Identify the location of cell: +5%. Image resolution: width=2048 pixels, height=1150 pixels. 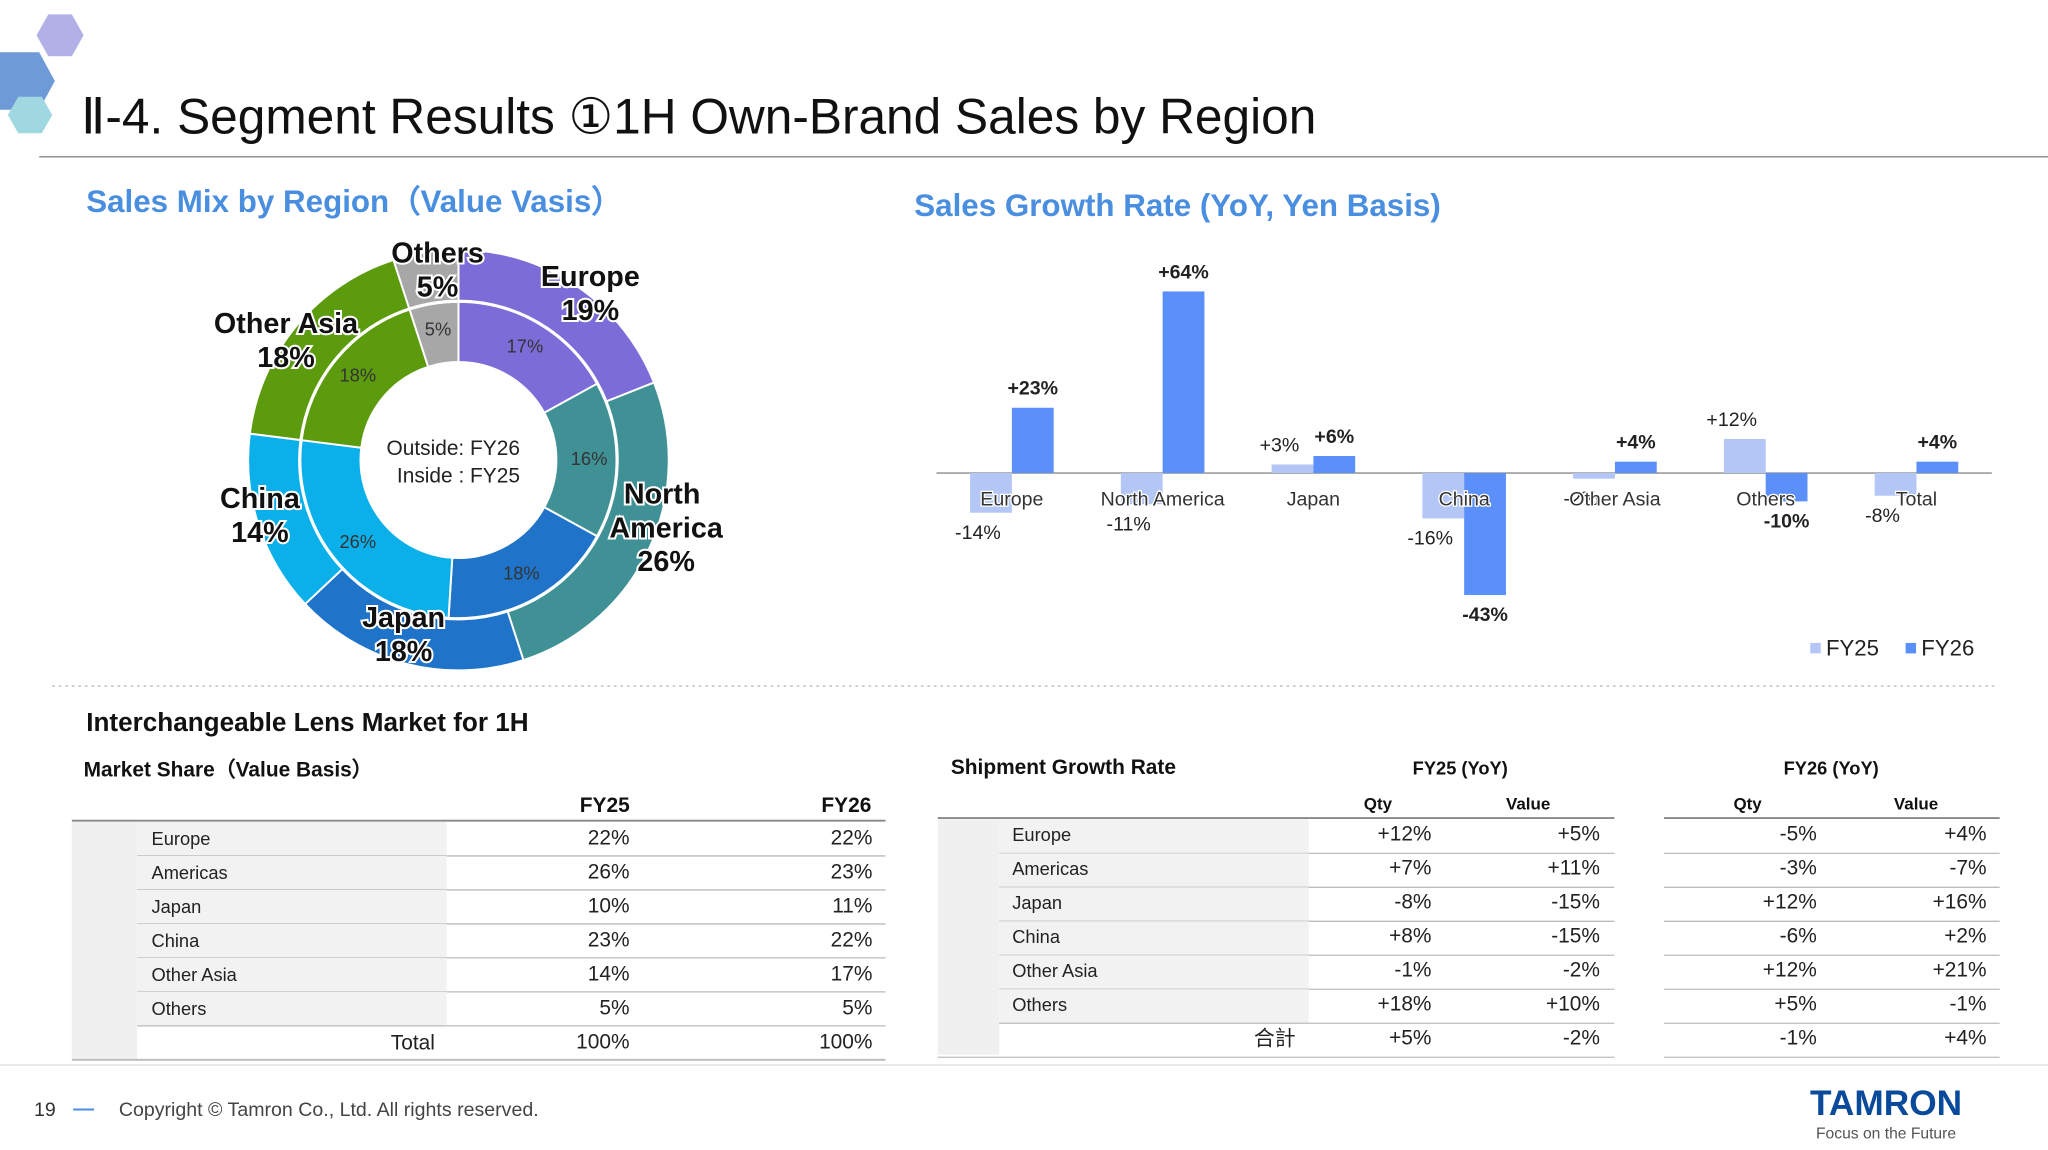
(1410, 1037).